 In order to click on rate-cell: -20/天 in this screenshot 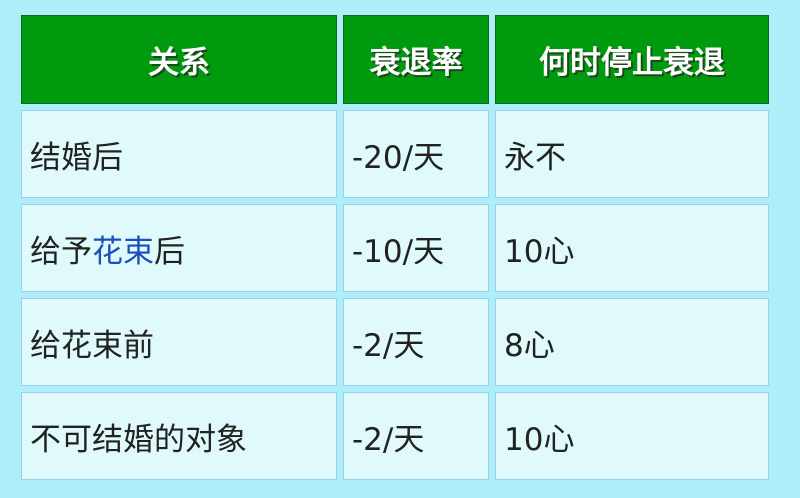, I will do `click(416, 154)`.